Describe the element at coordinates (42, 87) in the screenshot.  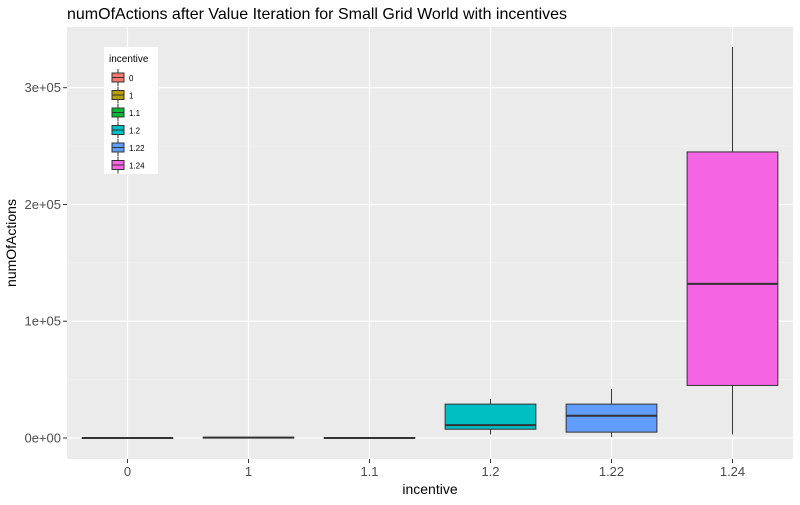
I see `y-tick-label: 3e+05` at that location.